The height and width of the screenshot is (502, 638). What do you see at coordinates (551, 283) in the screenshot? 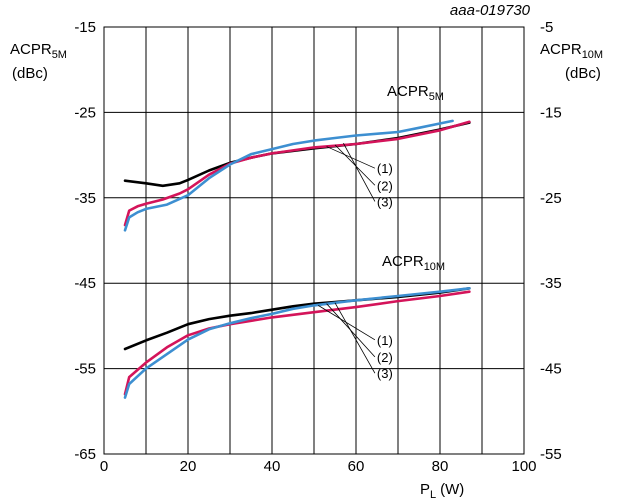
I see `y-right-tick-label: -35` at bounding box center [551, 283].